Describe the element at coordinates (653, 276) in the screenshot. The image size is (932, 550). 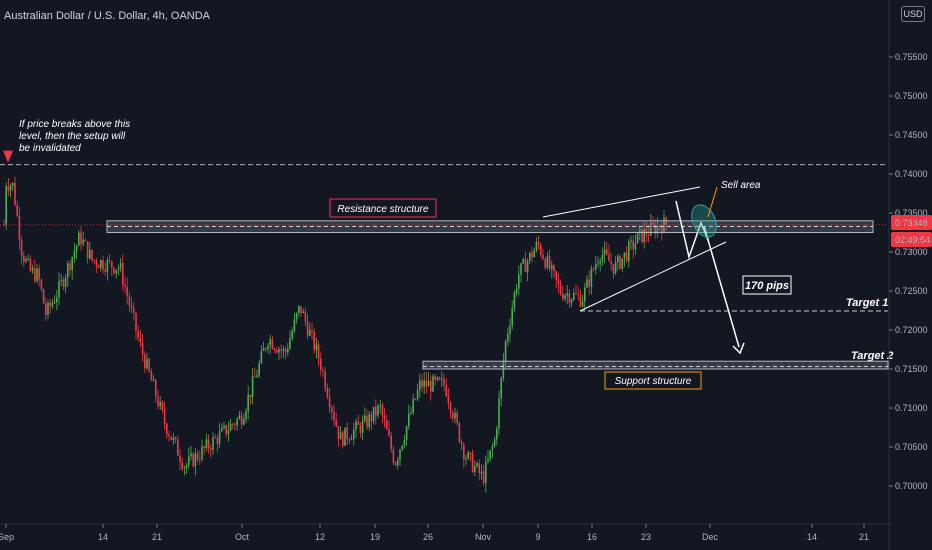
I see `wedge-lower-line` at that location.